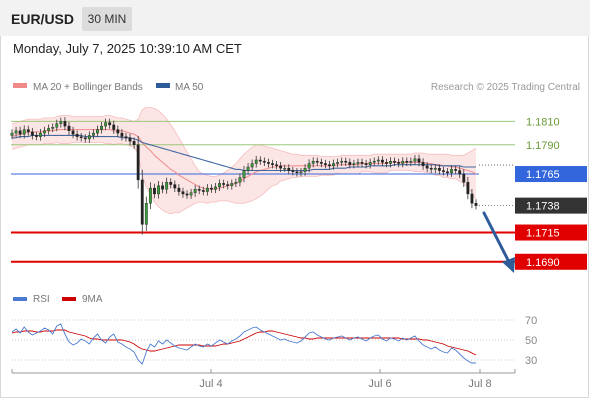 This screenshot has width=590, height=400. Describe the element at coordinates (543, 234) in the screenshot. I see `support-label: 1.1715` at that location.